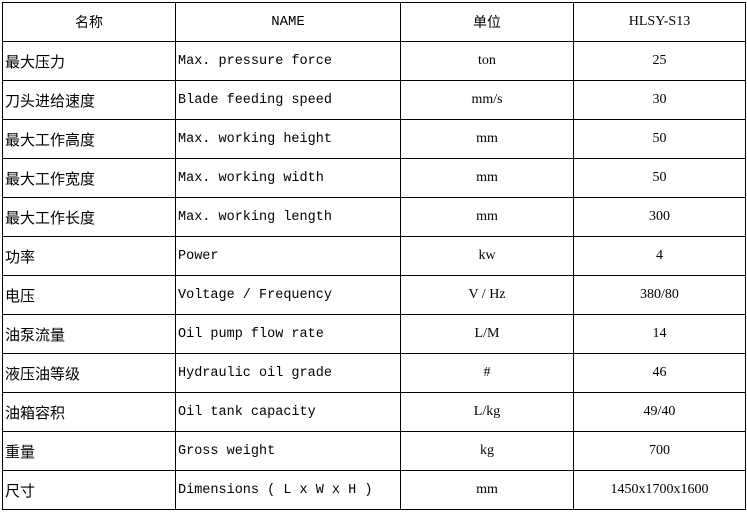  I want to click on header-row-cell: NAME, so click(288, 22).